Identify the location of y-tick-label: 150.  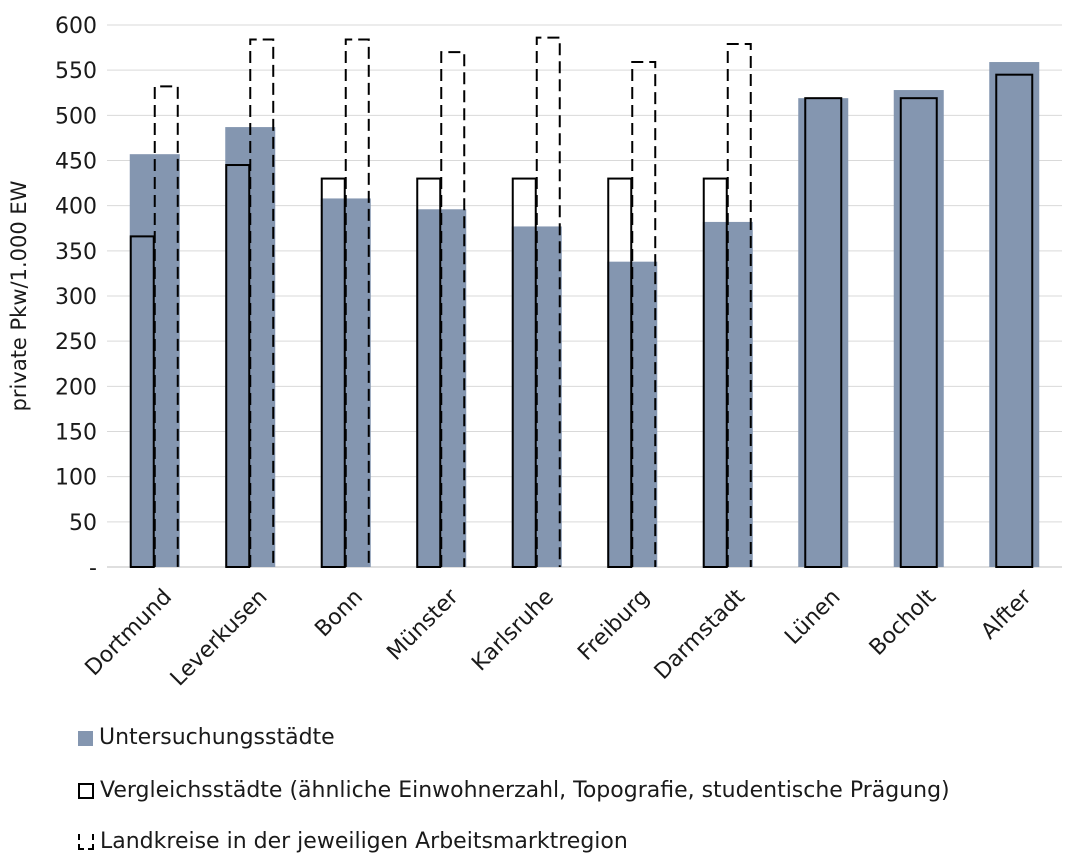
(76, 433).